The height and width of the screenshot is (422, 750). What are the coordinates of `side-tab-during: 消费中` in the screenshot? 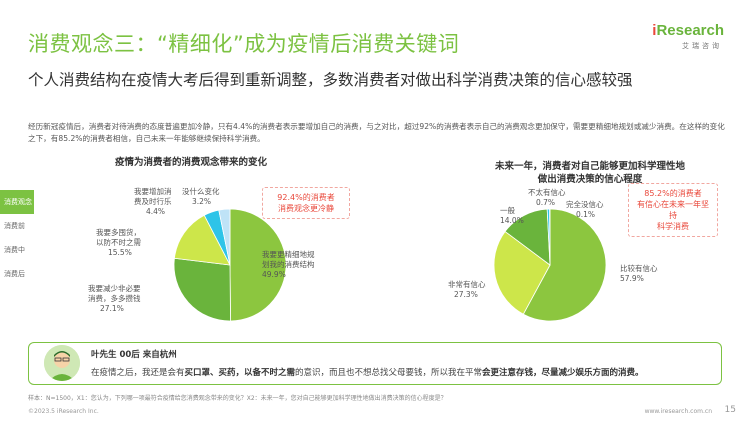 It's located at (14, 250).